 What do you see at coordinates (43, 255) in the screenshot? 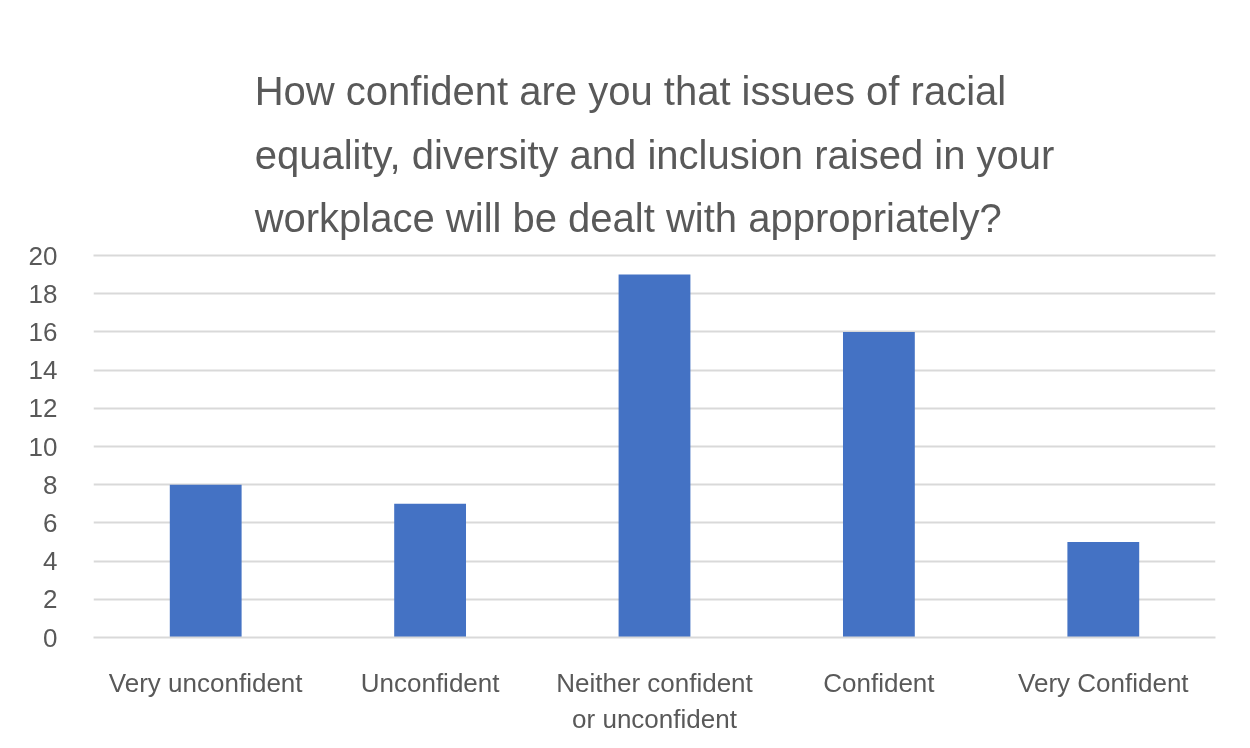
I see `y-tick-label: 20` at bounding box center [43, 255].